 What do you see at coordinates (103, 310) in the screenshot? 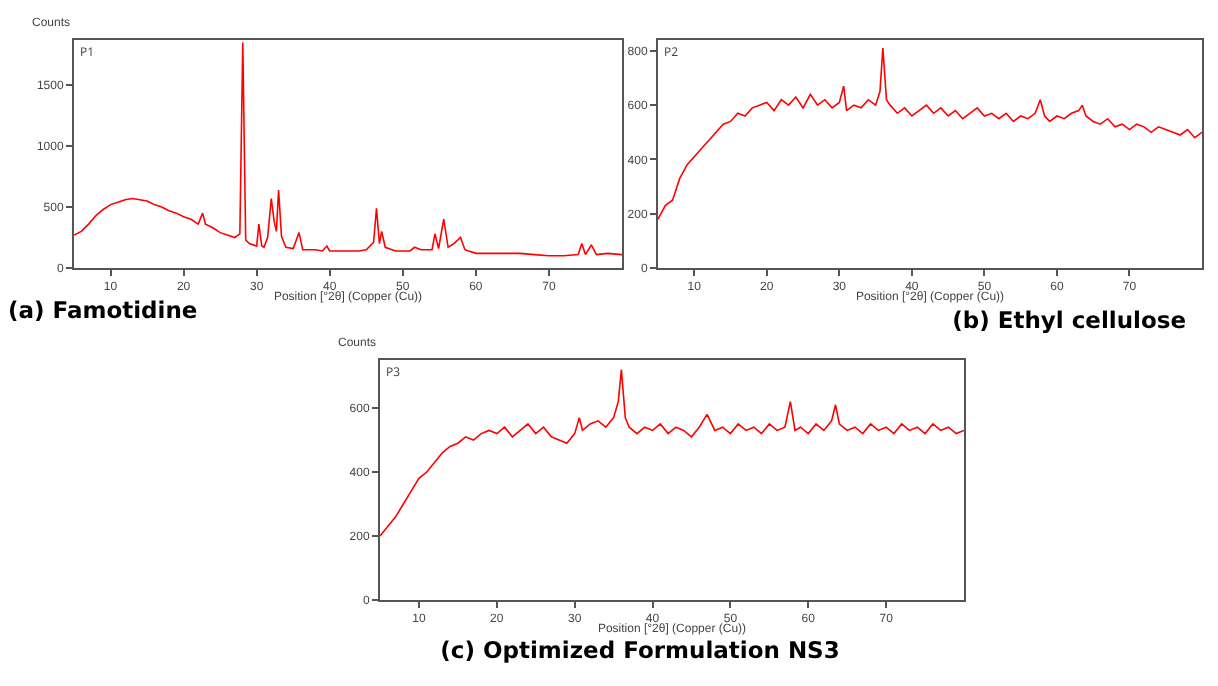
I see `text: (a) Famotidine` at bounding box center [103, 310].